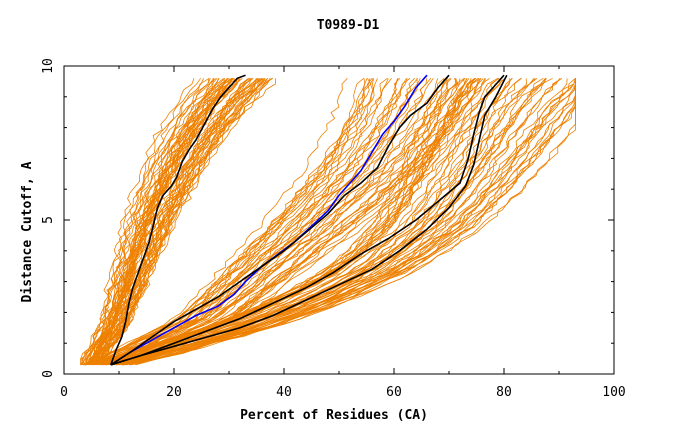 This screenshot has width=680, height=440. Describe the element at coordinates (504, 392) in the screenshot. I see `x-tick-label: 80` at that location.